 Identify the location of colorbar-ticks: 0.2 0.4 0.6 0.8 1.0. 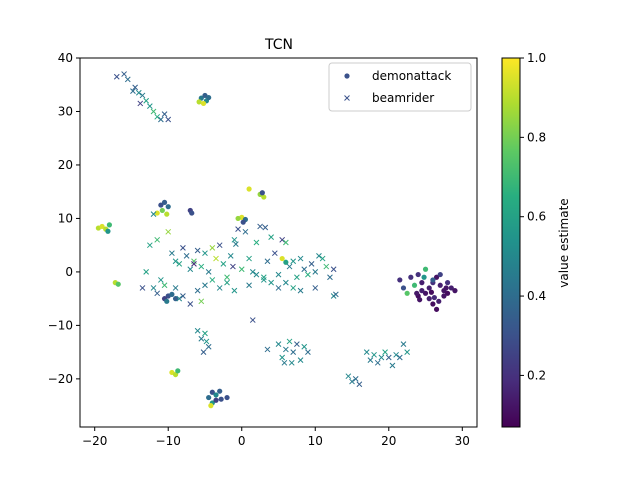
(533, 216).